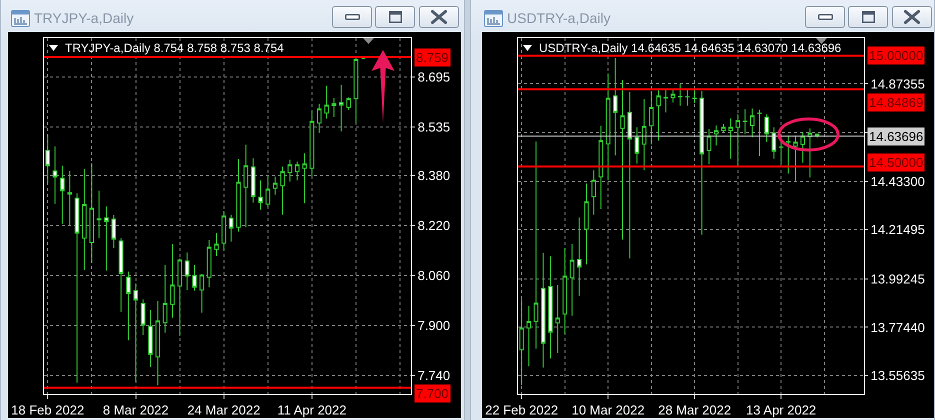 The image size is (935, 420). Describe the element at coordinates (896, 102) in the screenshot. I see `ref-line-label: 14.84869` at that location.